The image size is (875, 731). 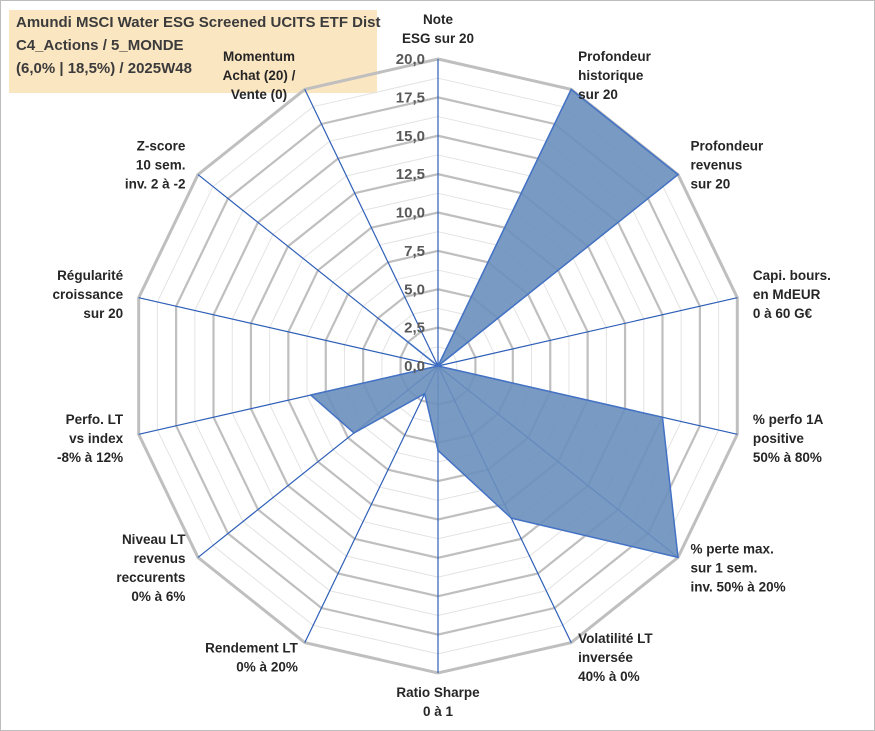 What do you see at coordinates (779, 438) in the screenshot?
I see `axis-label: positive` at bounding box center [779, 438].